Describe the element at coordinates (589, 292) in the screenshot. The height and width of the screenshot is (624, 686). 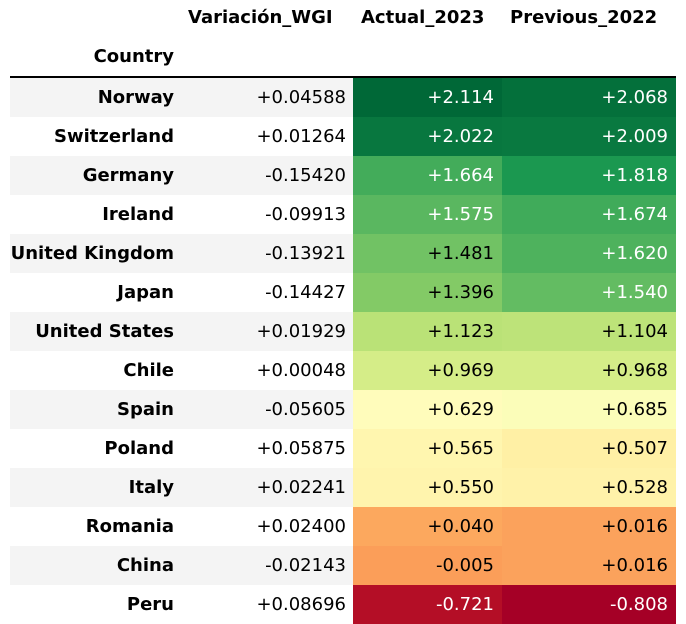
I see `previous-2022-cell: +1.540` at that location.